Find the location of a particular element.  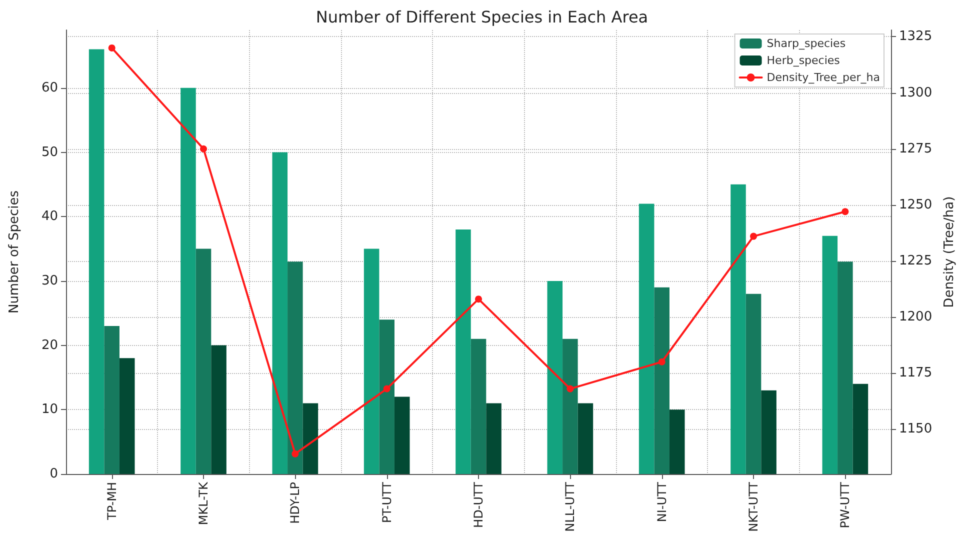

y-tick-label: 50 is located at coordinates (49, 152).